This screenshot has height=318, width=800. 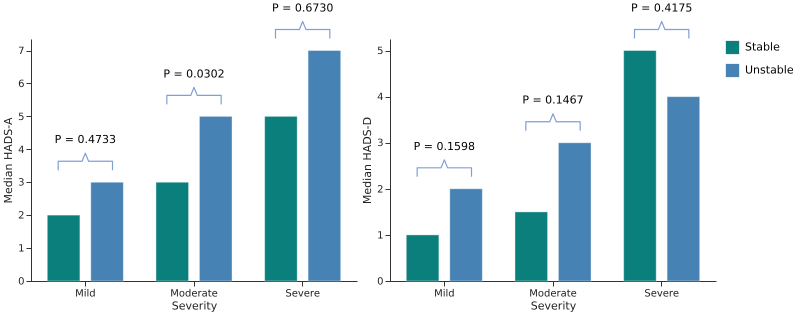 I want to click on y-axis-title: Median HADS-A, so click(x=9, y=160).